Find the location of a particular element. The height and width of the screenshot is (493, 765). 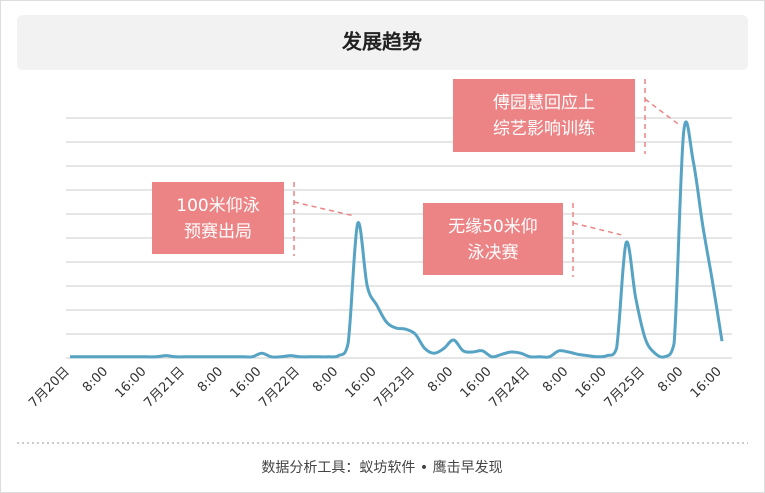

annotation-text: 综艺影响训练 is located at coordinates (544, 129).